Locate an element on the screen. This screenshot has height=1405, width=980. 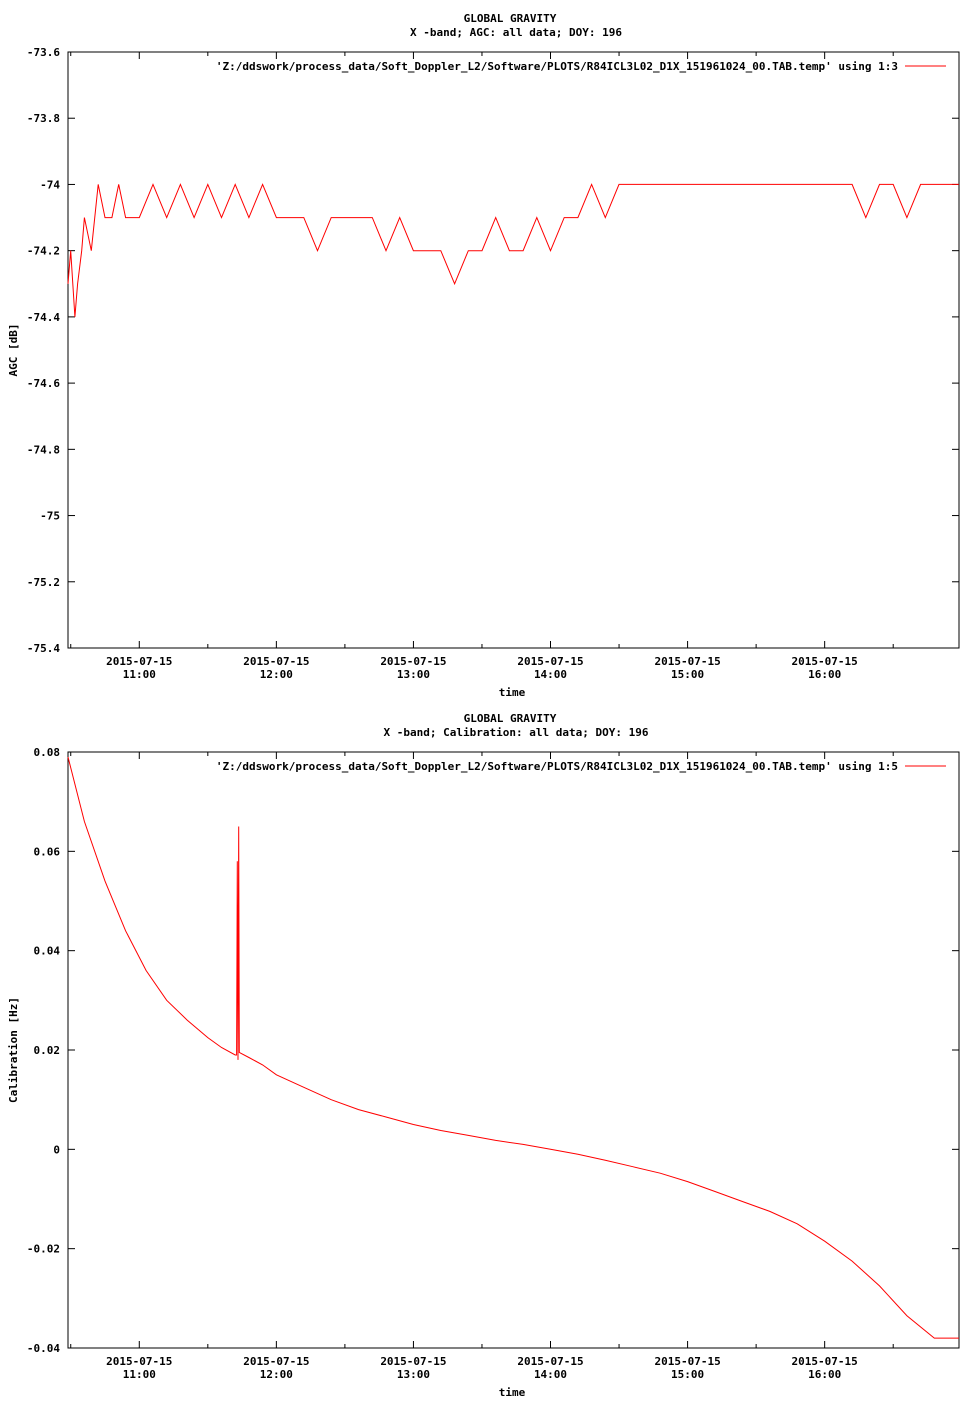
agc-ytick-label: -75 is located at coordinates (50, 516).